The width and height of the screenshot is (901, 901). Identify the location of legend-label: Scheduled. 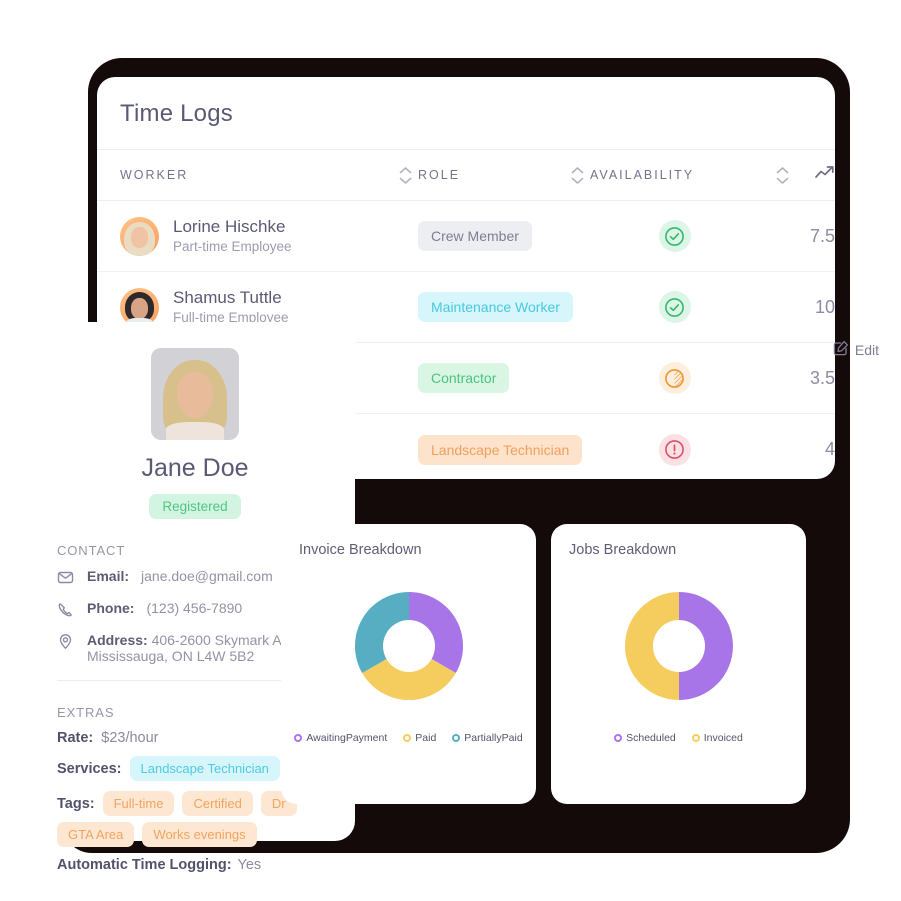
(651, 738).